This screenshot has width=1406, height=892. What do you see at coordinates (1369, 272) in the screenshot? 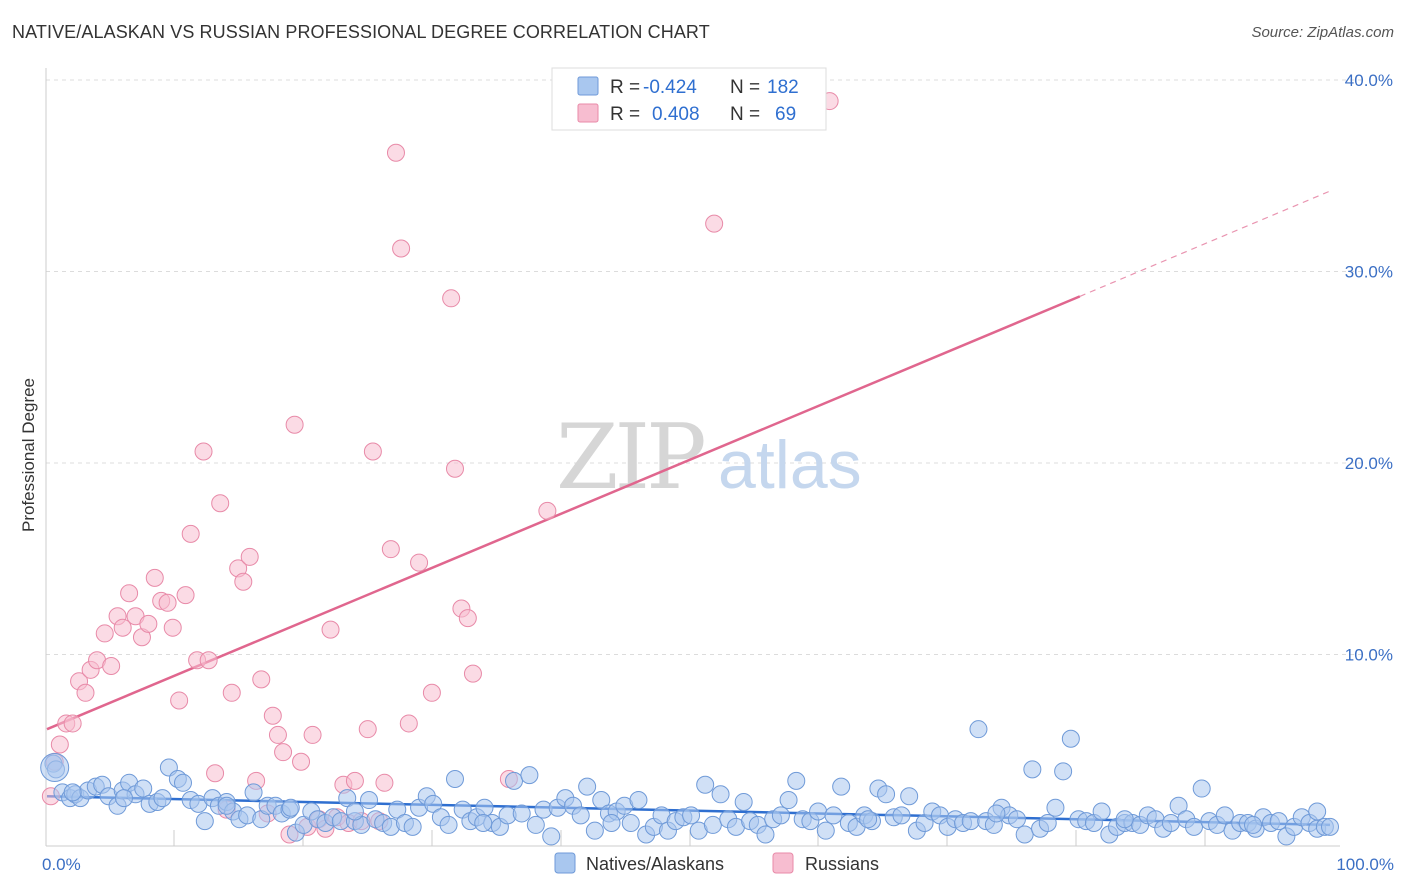
I see `y-tick-label: 30.0%` at bounding box center [1369, 272].